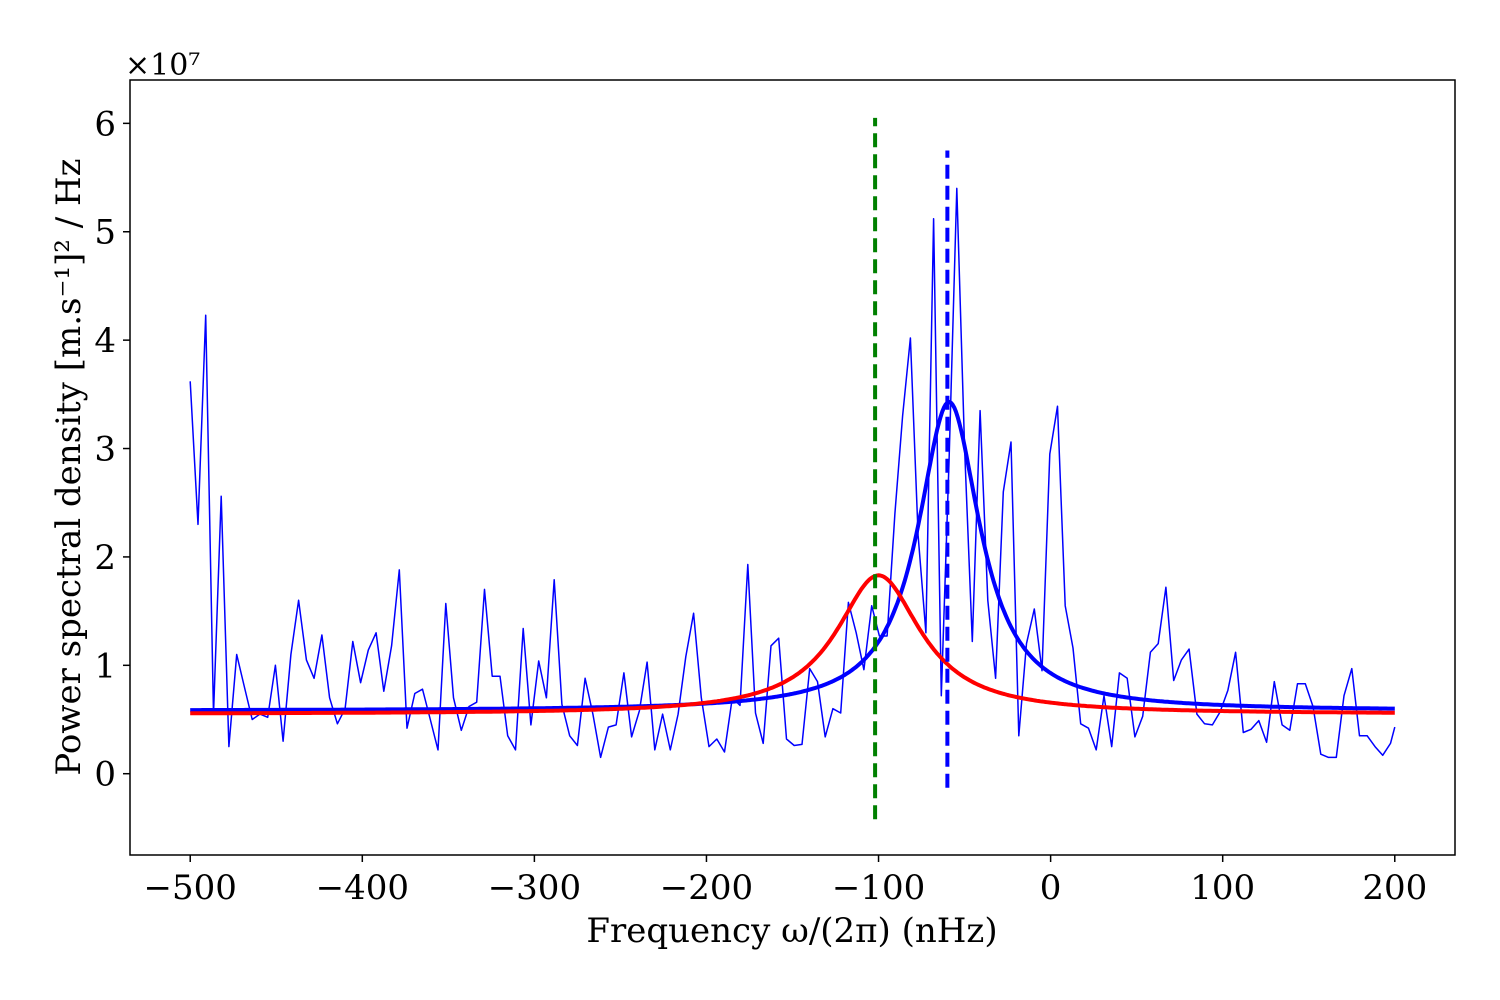  I want to click on y-tick-label: 5, so click(105, 233).